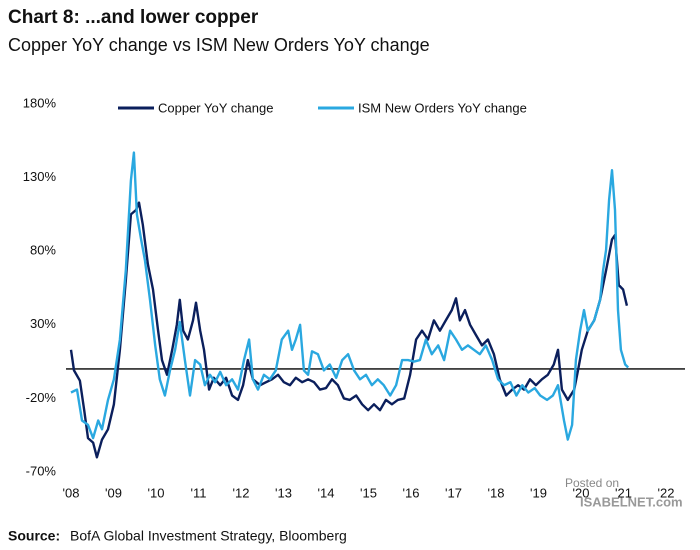  What do you see at coordinates (241, 492) in the screenshot?
I see `x-tick-label: '12` at bounding box center [241, 492].